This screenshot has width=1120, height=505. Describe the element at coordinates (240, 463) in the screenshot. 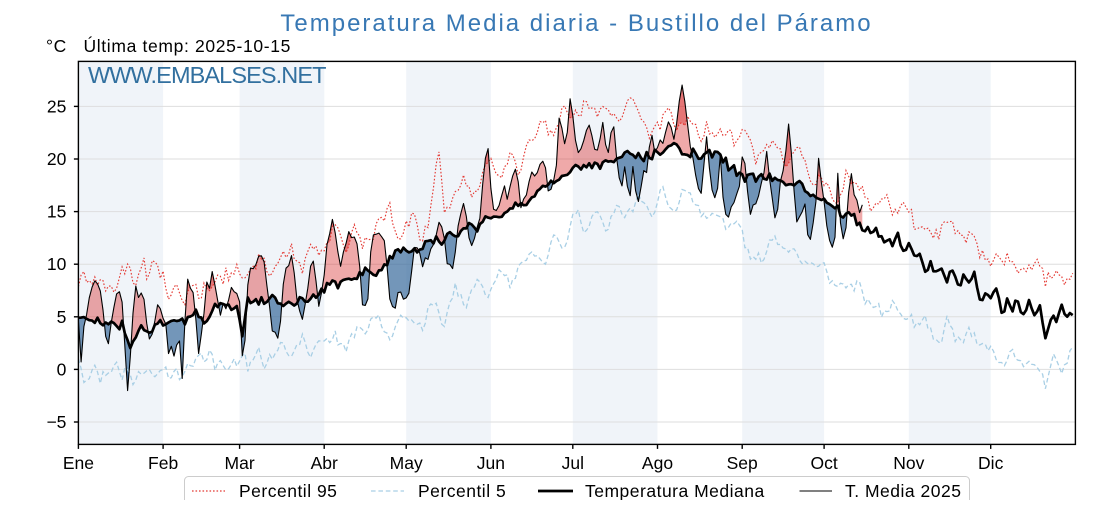

I see `svg-text: Mar` at that location.